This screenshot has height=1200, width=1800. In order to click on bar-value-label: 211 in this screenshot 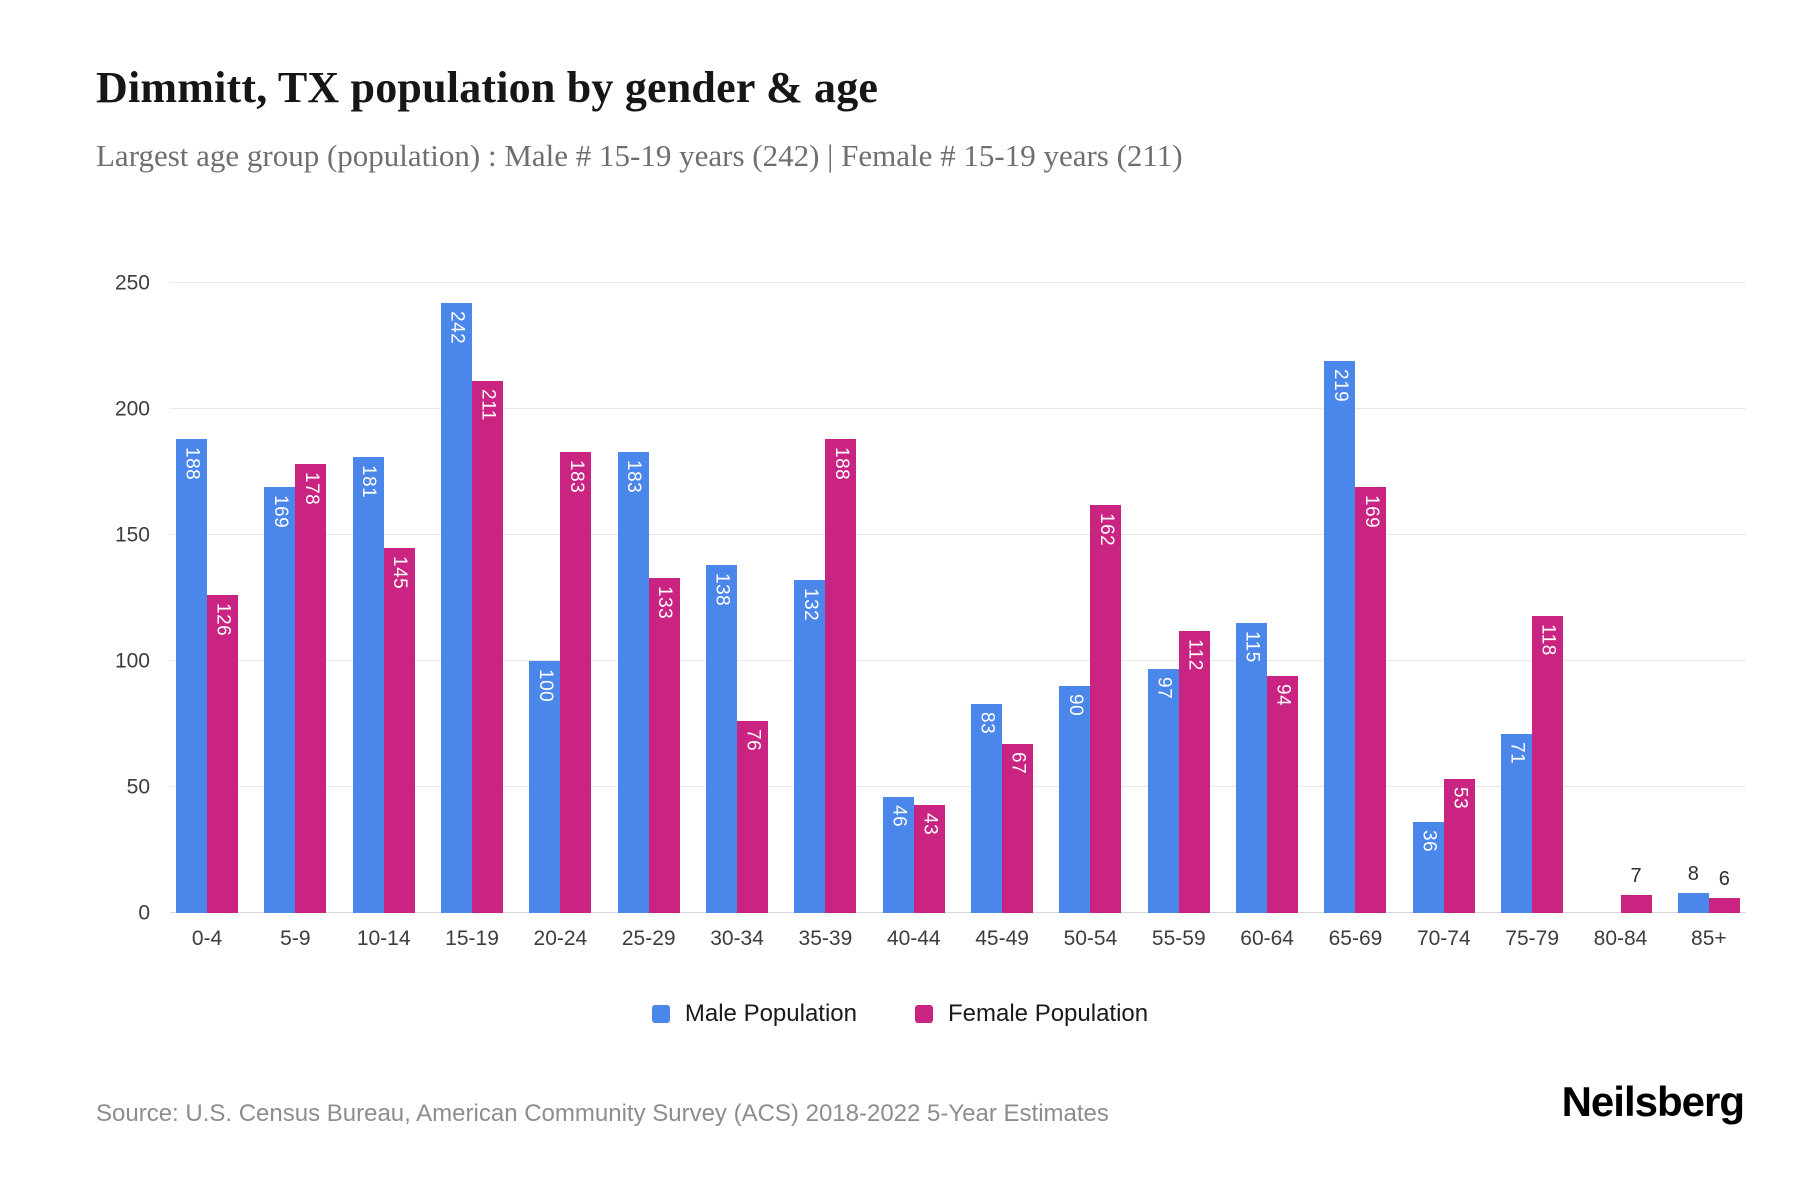, I will do `click(488, 405)`.